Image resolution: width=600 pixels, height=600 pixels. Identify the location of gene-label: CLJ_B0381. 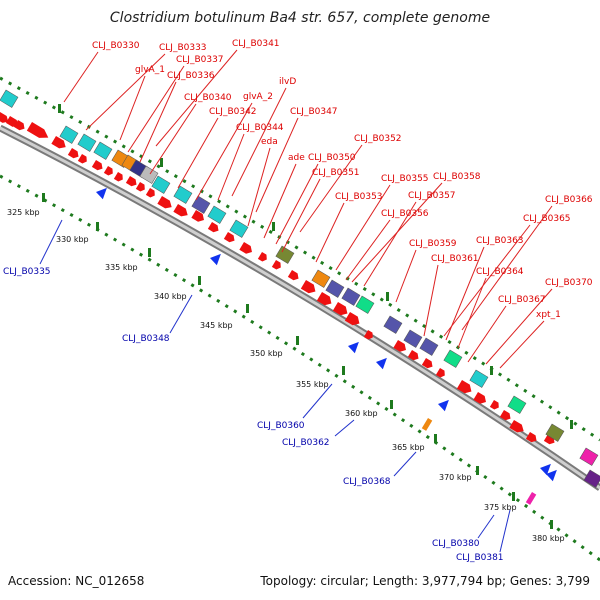
(480, 558).